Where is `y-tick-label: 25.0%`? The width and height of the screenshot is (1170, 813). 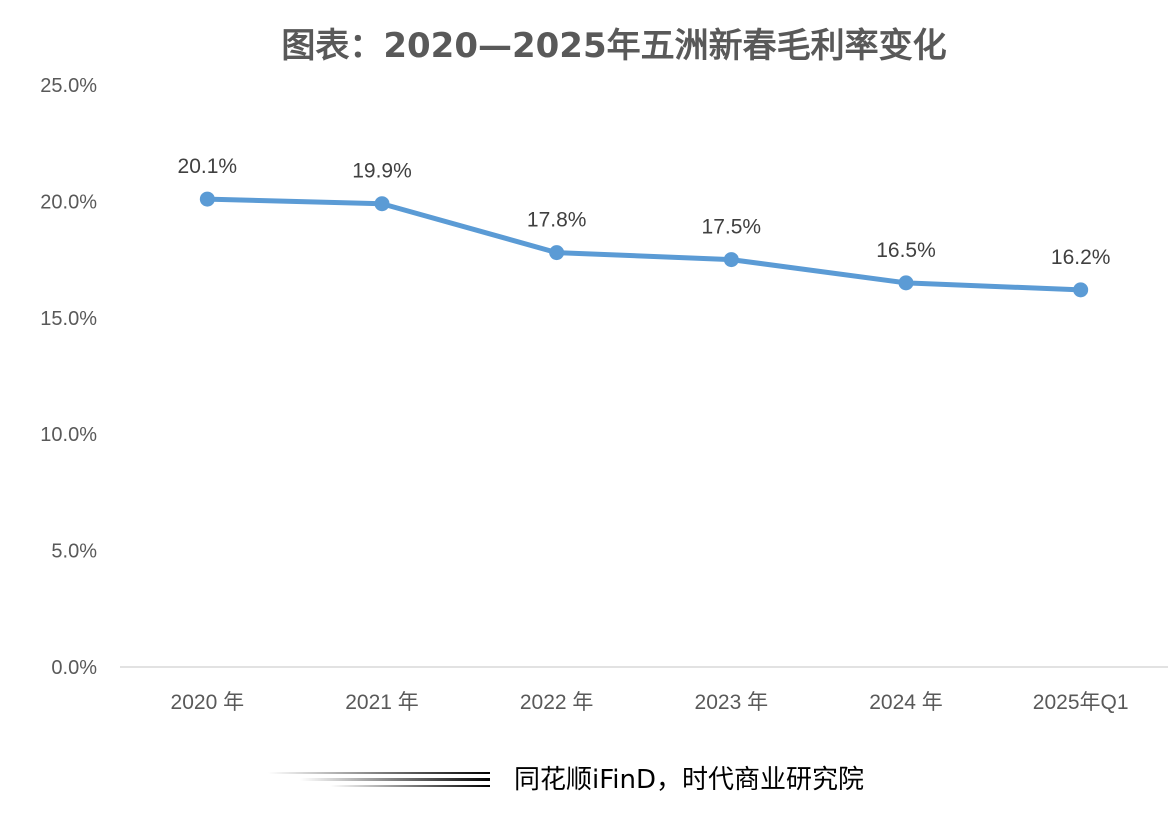 y-tick-label: 25.0% is located at coordinates (68, 86).